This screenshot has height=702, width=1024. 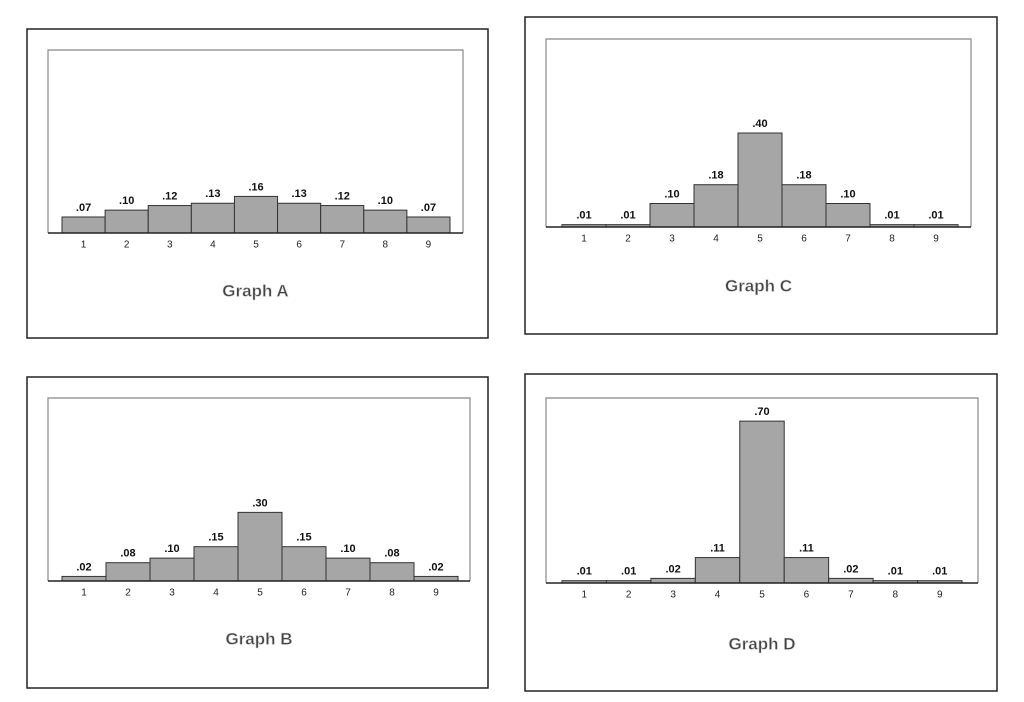 I want to click on value-label: .40, so click(x=759, y=124).